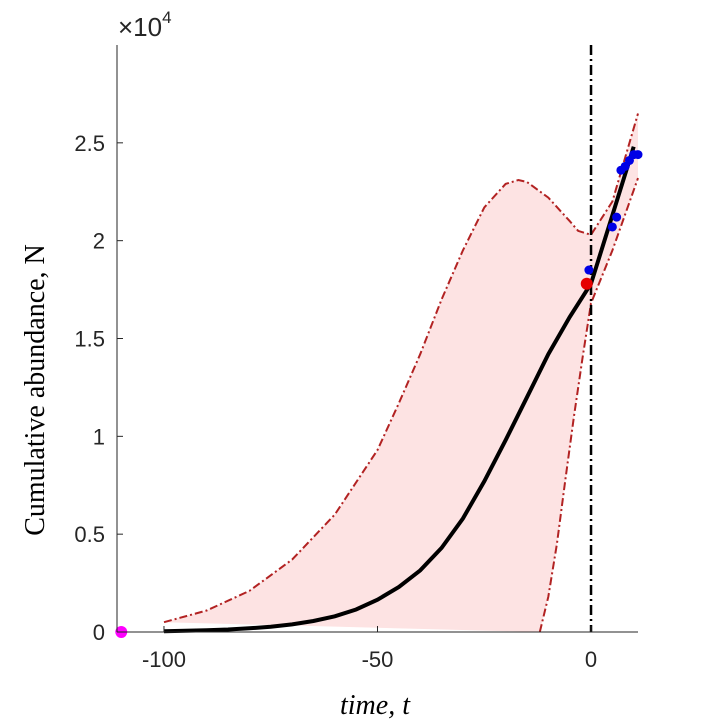  Describe the element at coordinates (99, 632) in the screenshot. I see `y-tick-label: 0` at that location.